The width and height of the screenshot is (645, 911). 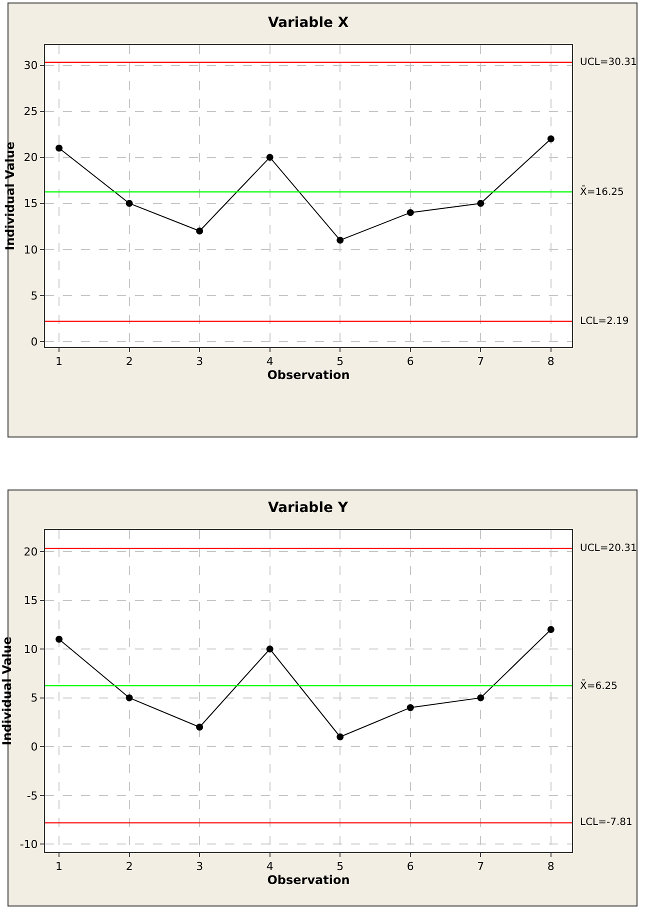 What do you see at coordinates (599, 685) in the screenshot?
I see `ref-line-label: X̄=6.25` at bounding box center [599, 685].